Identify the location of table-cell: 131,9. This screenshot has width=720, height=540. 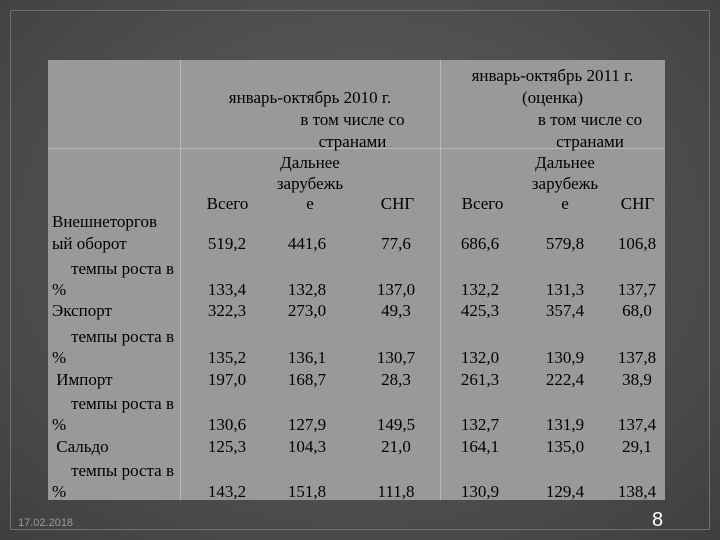
(565, 424).